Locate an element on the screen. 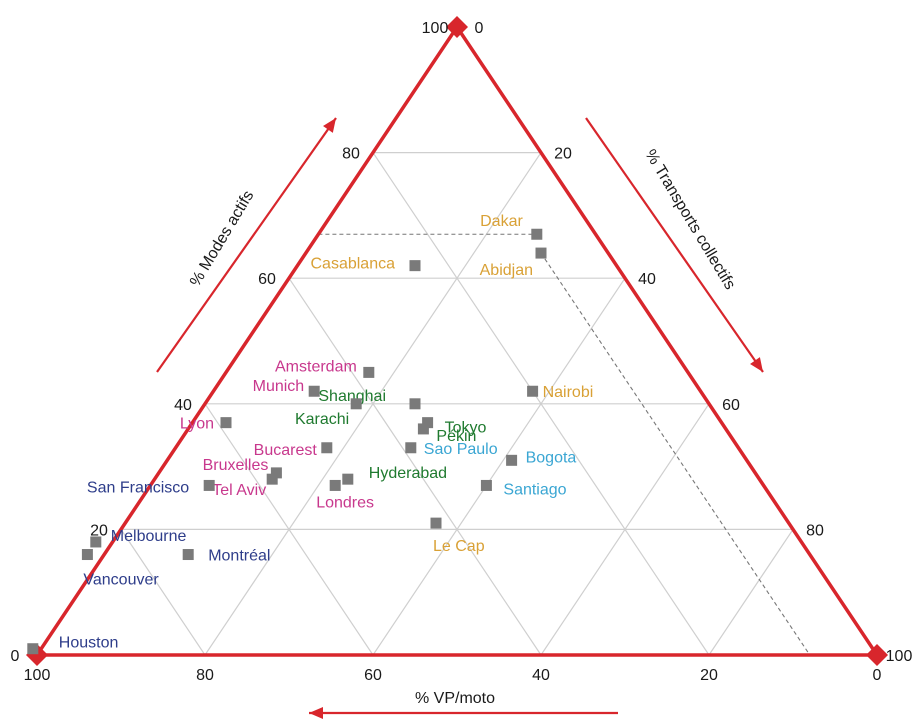 Image resolution: width=919 pixels, height=722 pixels. point-marker-abidjan is located at coordinates (541, 253).